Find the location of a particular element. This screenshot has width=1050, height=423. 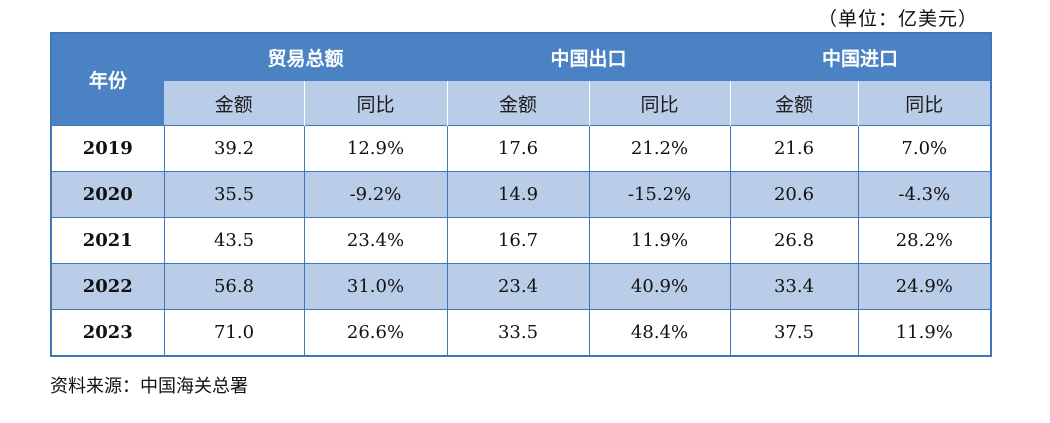

table-cell: -15.2% is located at coordinates (659, 194).